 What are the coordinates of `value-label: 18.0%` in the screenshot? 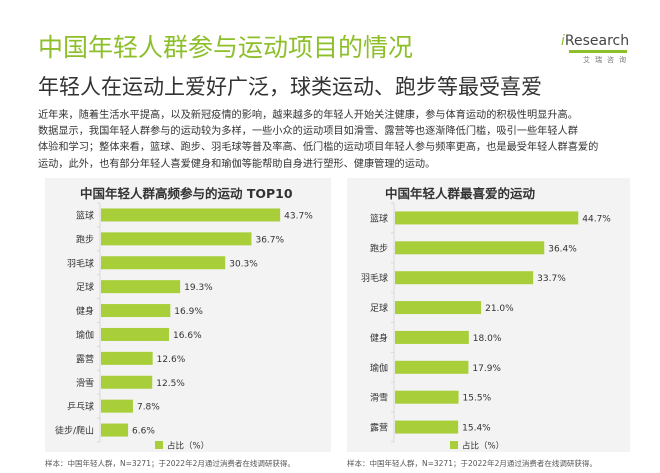 It's located at (487, 339).